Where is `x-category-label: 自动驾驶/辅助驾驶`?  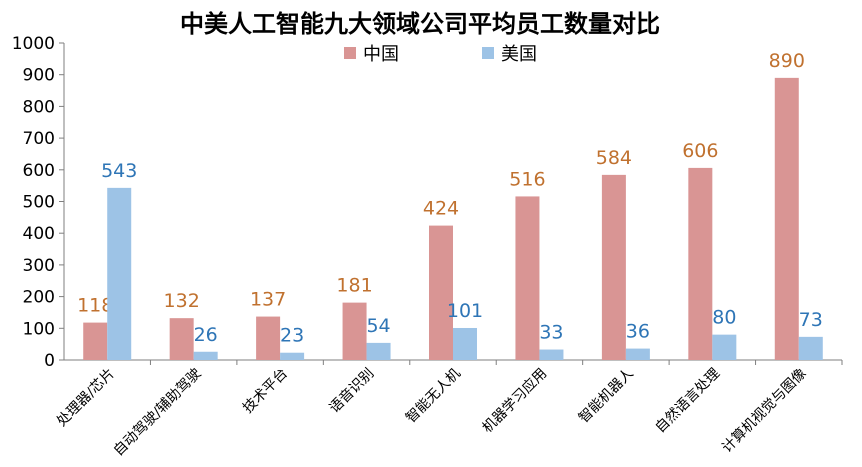 x-category-label: 自动驾驶/辅助驾驶 is located at coordinates (158, 413).